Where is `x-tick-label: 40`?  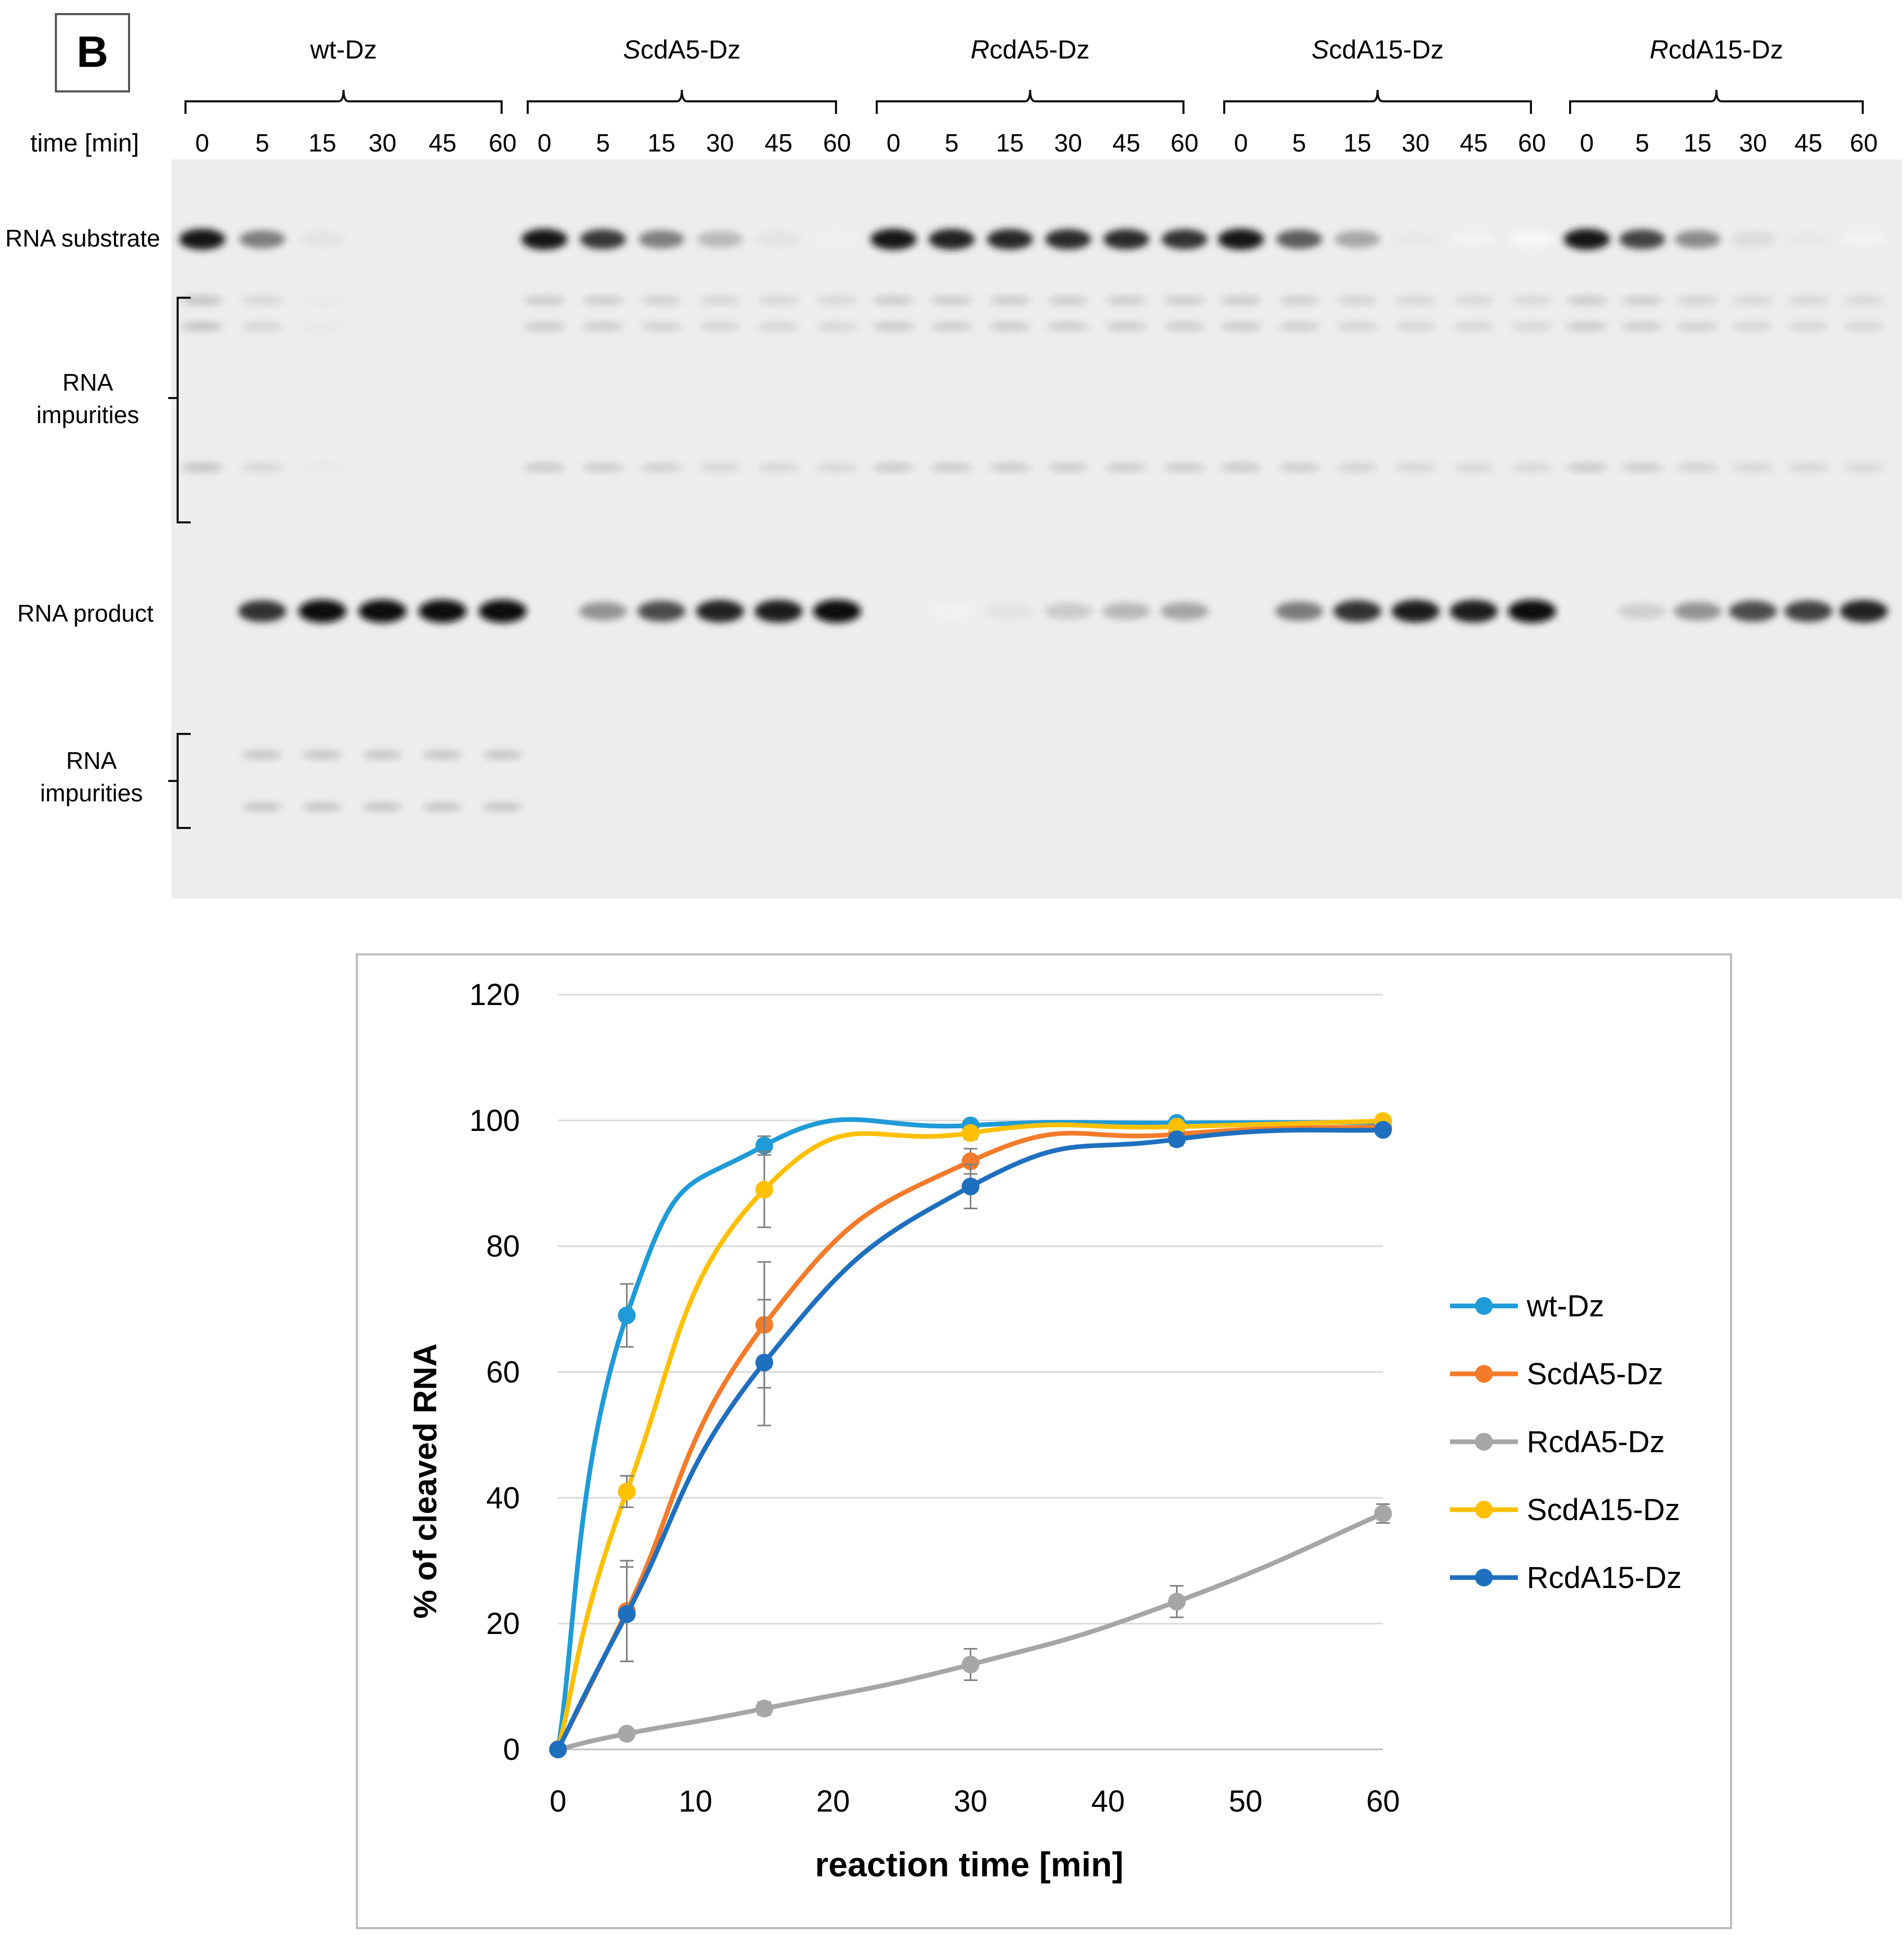 x-tick-label: 40 is located at coordinates (1108, 1801).